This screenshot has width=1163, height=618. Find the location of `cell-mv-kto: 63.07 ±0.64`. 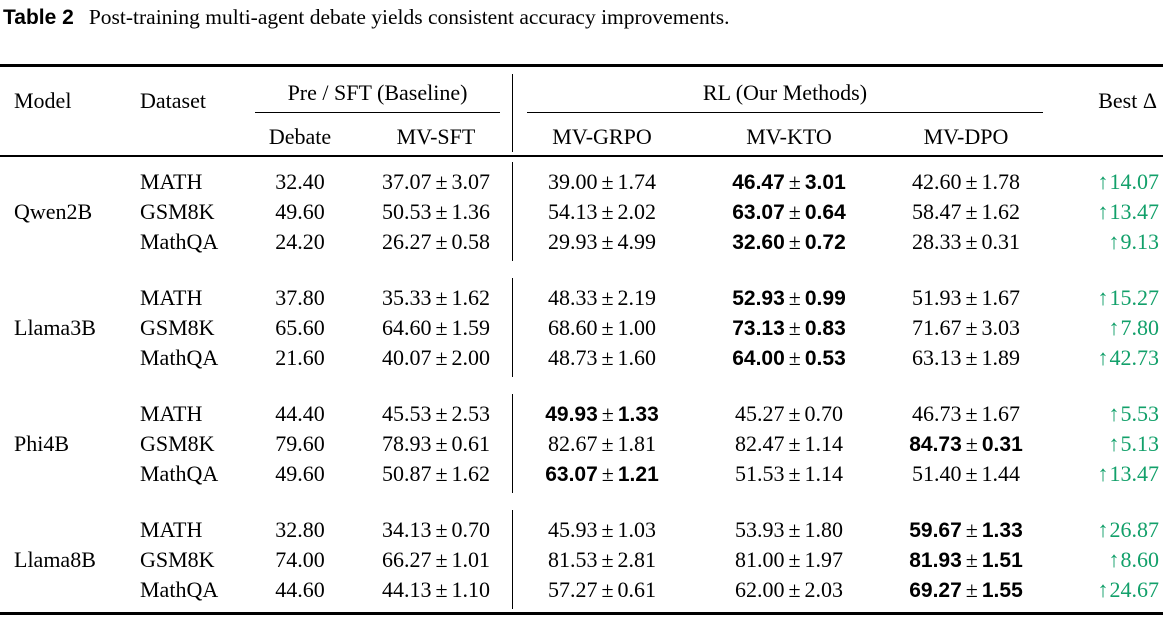

cell-mv-kto: 63.07 ±0.64 is located at coordinates (789, 211).